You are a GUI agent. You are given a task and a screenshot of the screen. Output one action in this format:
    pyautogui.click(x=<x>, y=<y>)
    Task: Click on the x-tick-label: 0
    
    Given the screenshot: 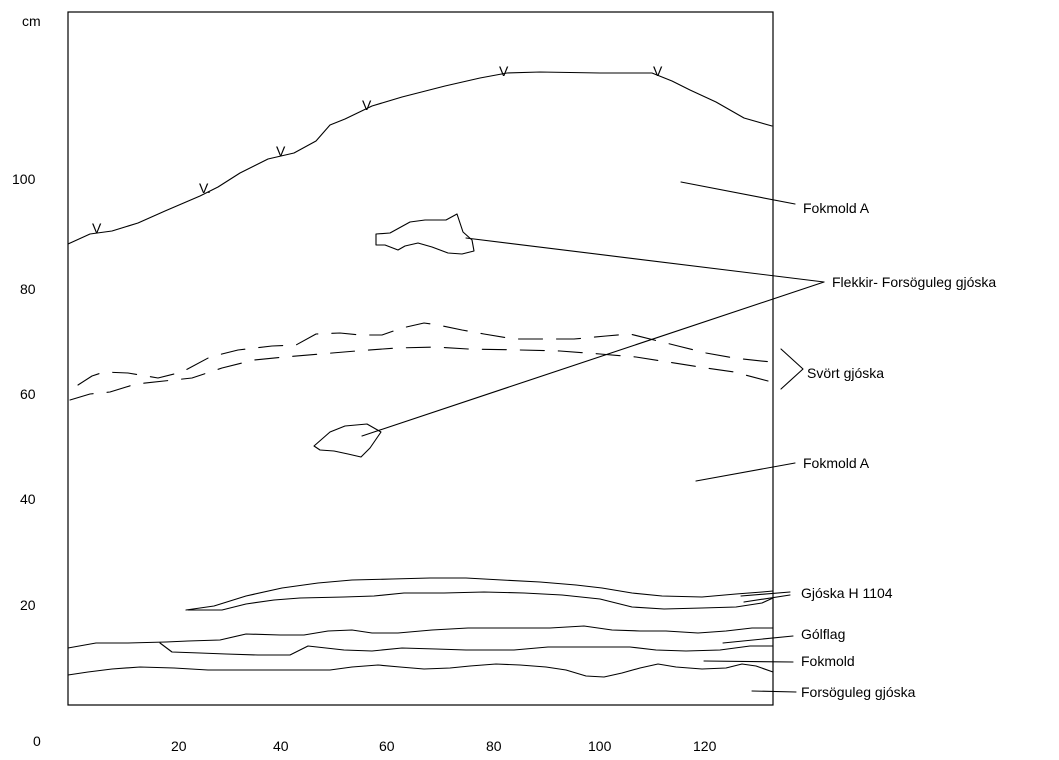 What is the action you would take?
    pyautogui.click(x=37, y=741)
    